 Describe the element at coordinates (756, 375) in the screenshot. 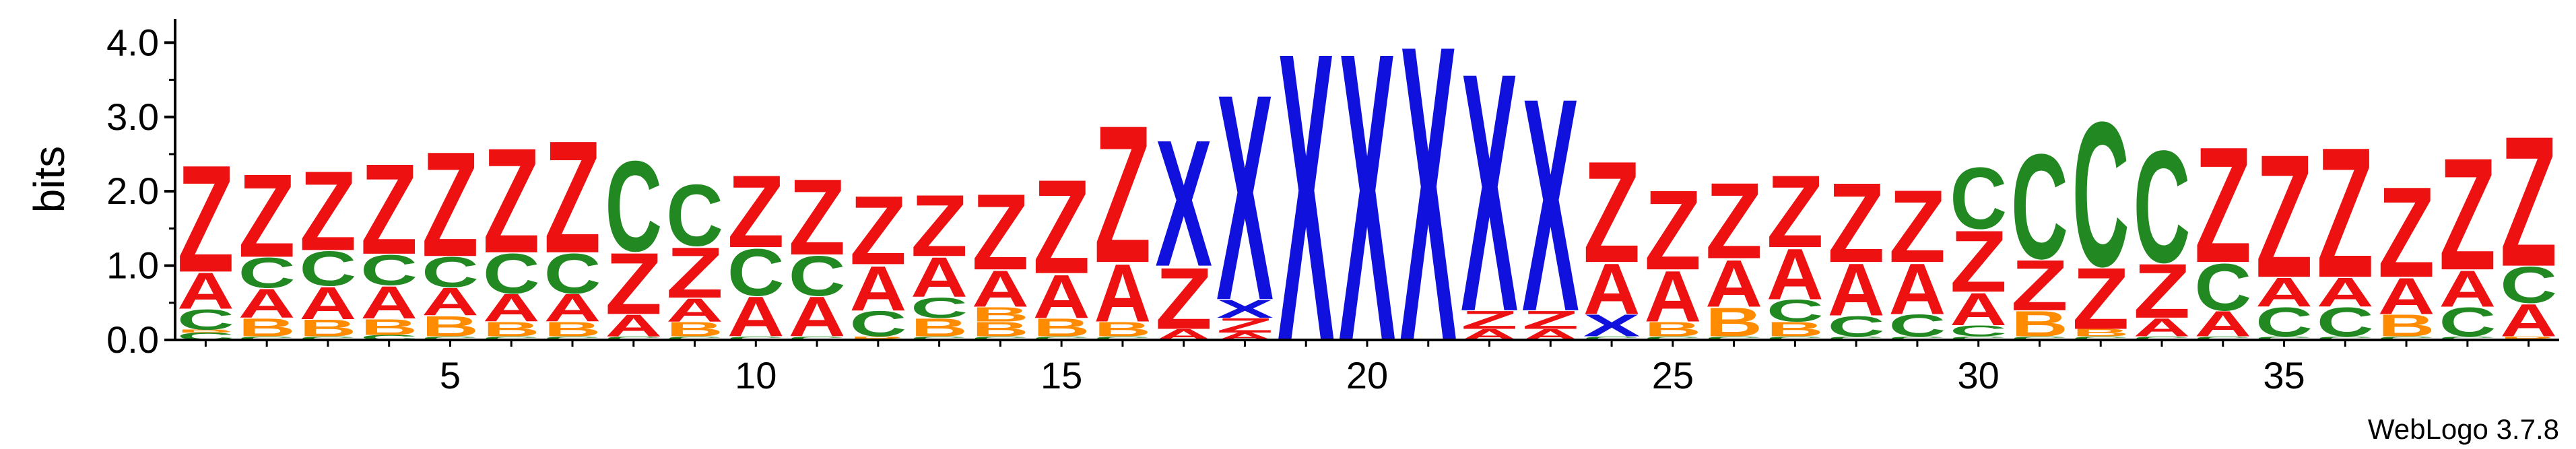

I see `x-tick-label: 10` at that location.